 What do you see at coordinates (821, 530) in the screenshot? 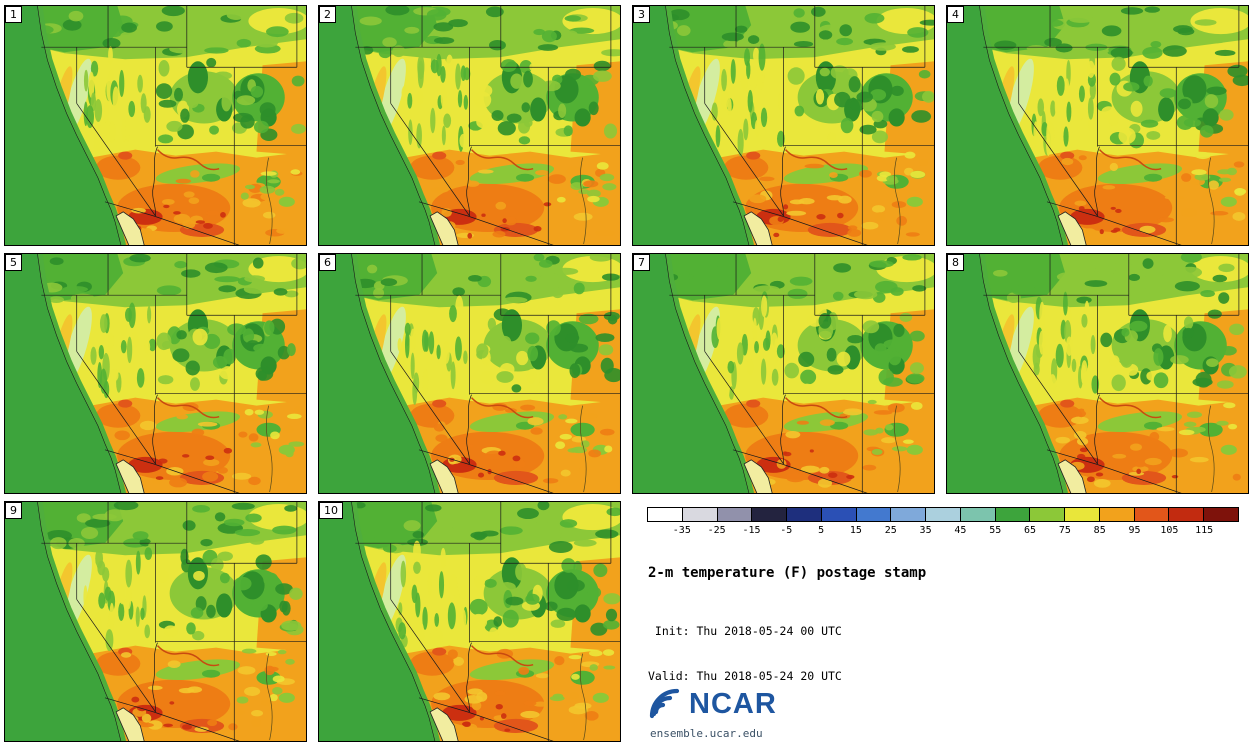
I see `colorbar-tick-label: 5` at bounding box center [821, 530].